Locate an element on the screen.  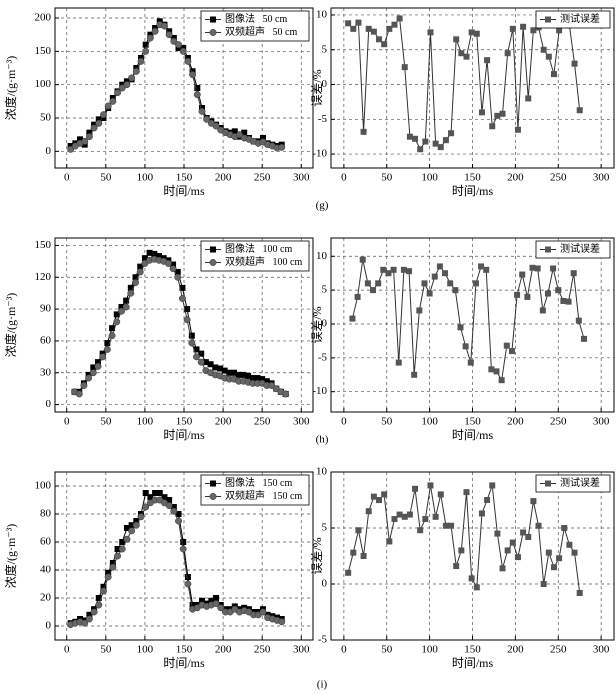
y-tick-label: 100 is located at coordinates (43, 486).